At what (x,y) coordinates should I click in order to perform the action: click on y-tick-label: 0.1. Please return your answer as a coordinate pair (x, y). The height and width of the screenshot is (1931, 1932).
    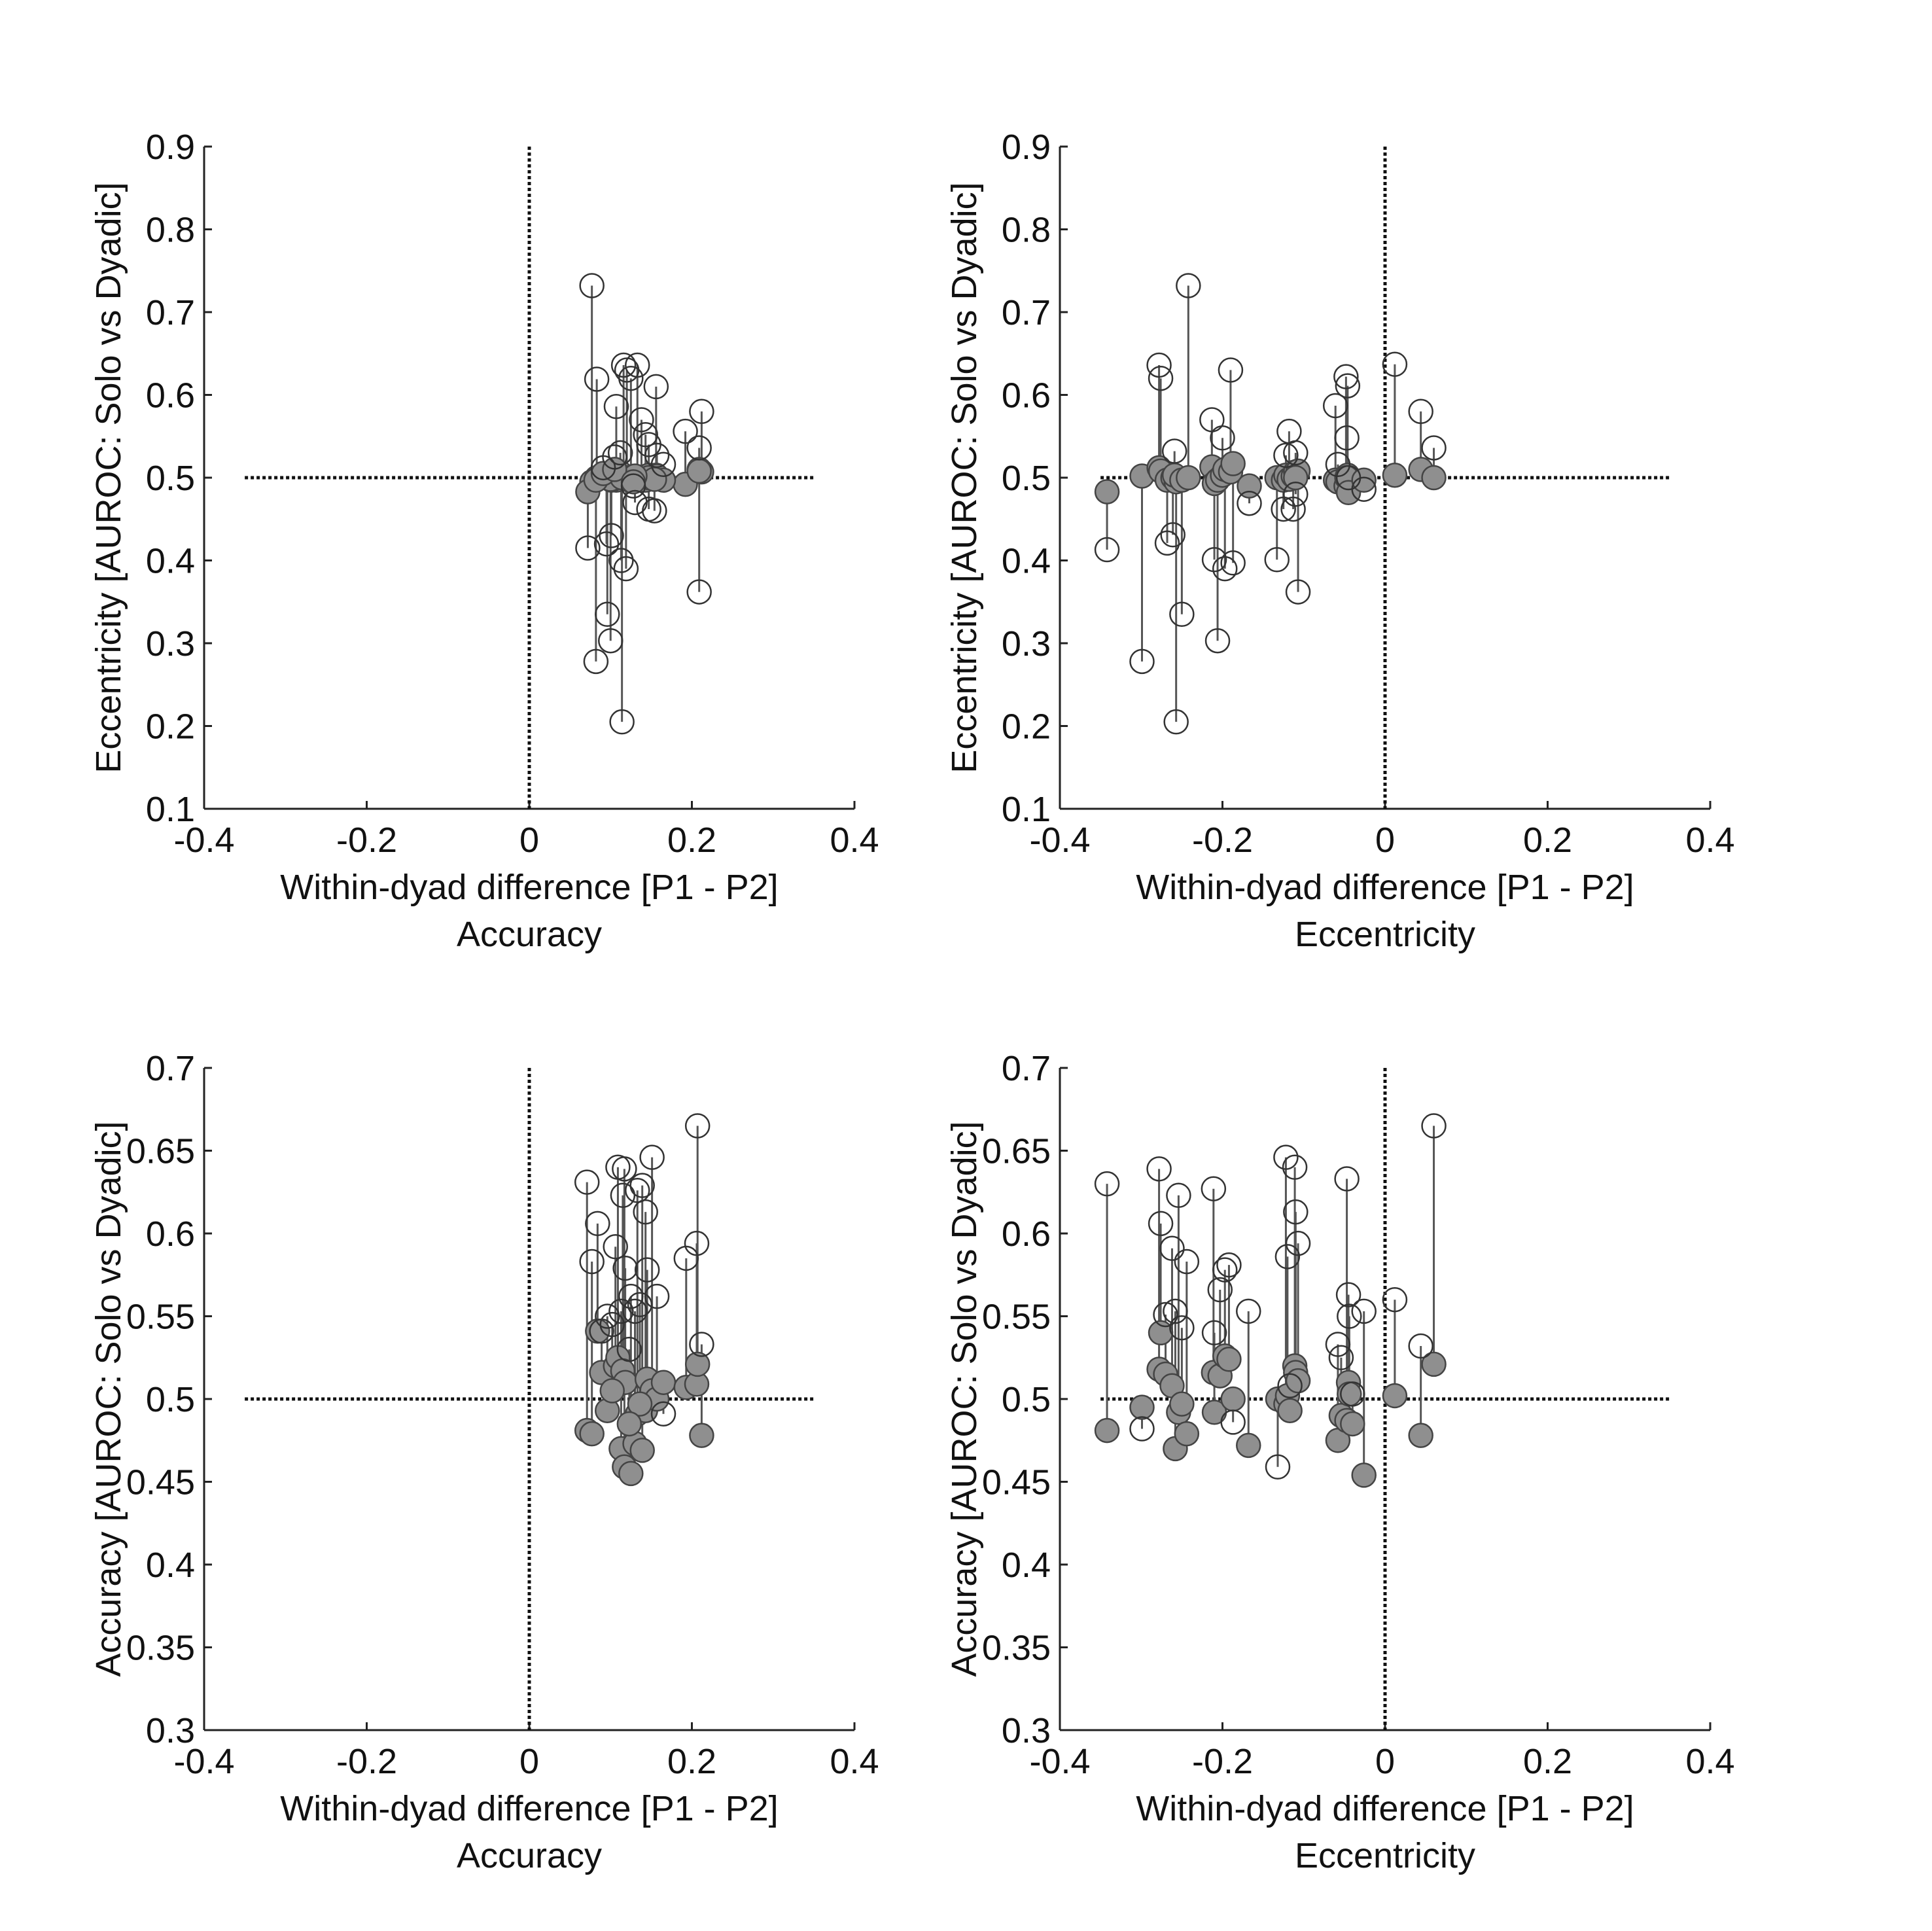
    Looking at the image, I should click on (170, 809).